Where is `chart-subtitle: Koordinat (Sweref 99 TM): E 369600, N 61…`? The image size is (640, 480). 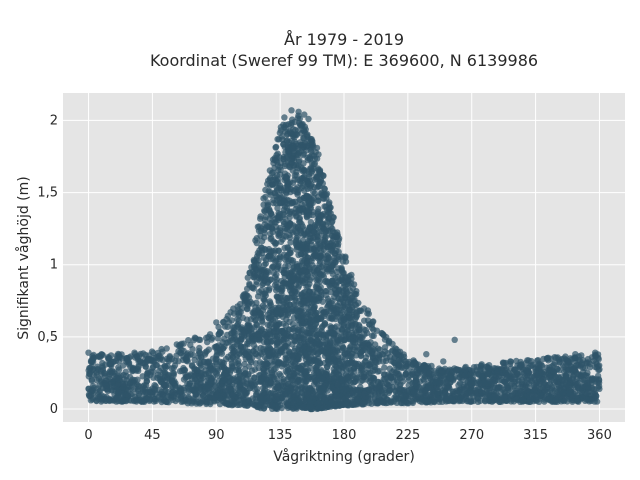 chart-subtitle: Koordinat (Sweref 99 TM): E 369600, N 61… is located at coordinates (344, 60).